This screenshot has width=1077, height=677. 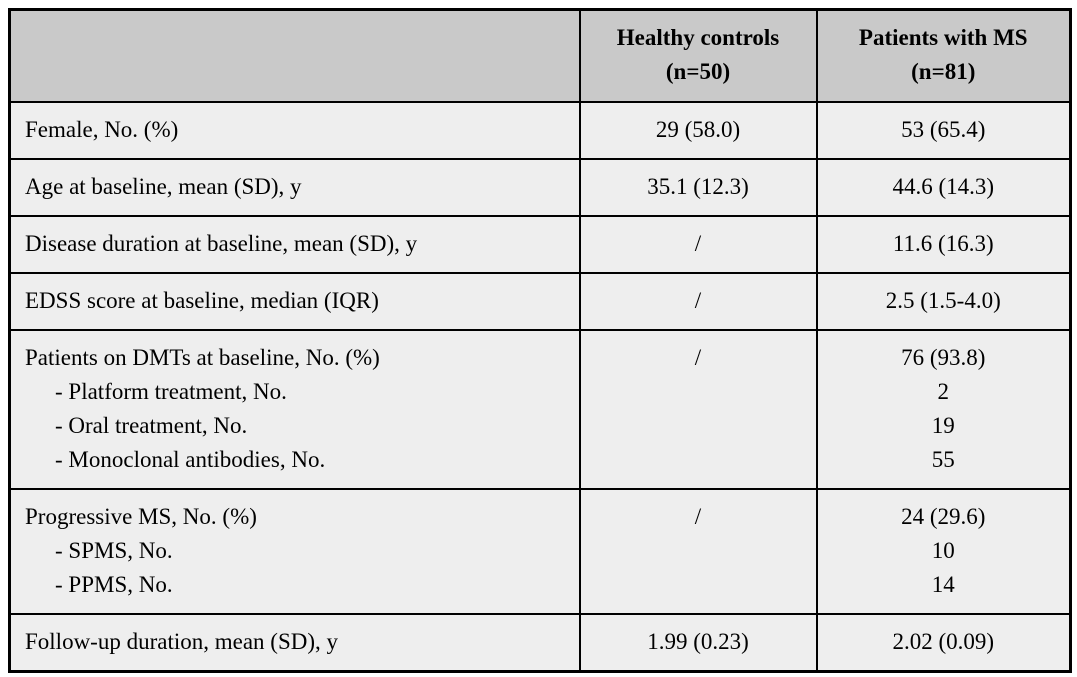 I want to click on ms-value-spms: 10, so click(x=943, y=550).